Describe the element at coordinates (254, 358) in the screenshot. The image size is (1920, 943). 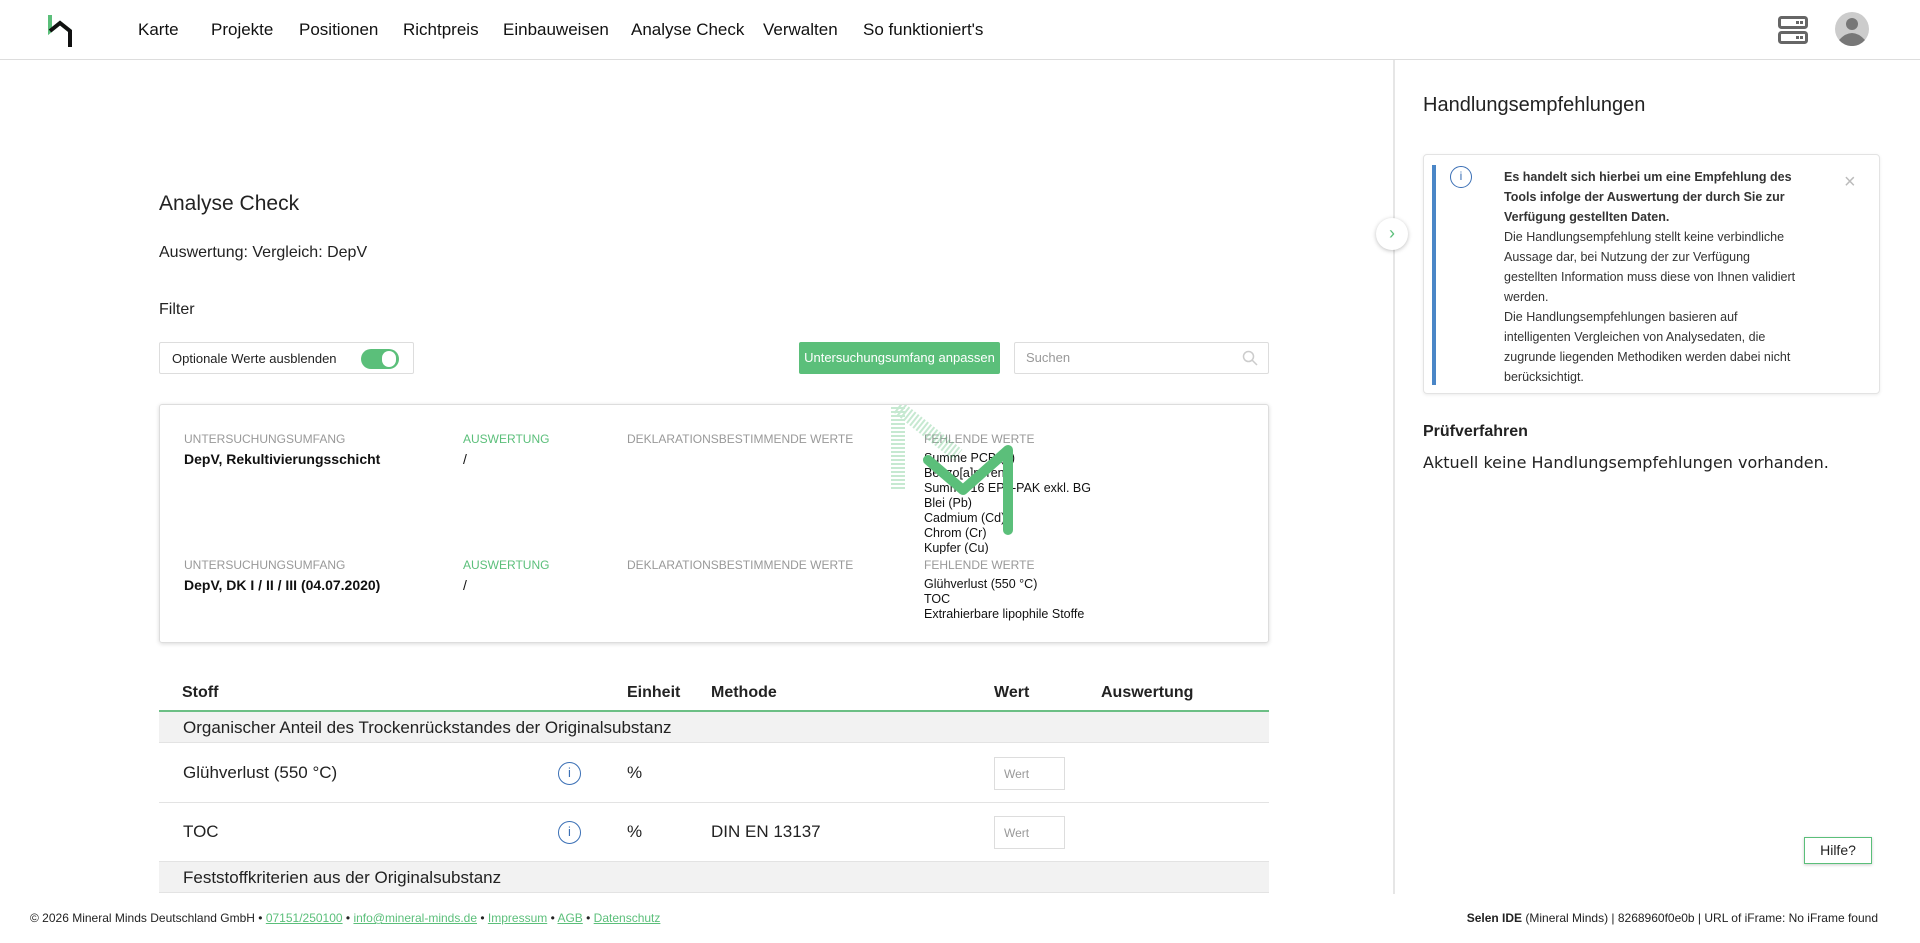
I see `toggle-label: Optionale Werte ausblenden` at that location.